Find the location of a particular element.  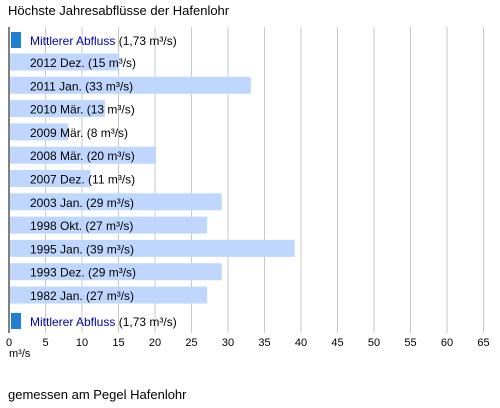

mean-value-top: (1,73 m³/s) is located at coordinates (145, 41).